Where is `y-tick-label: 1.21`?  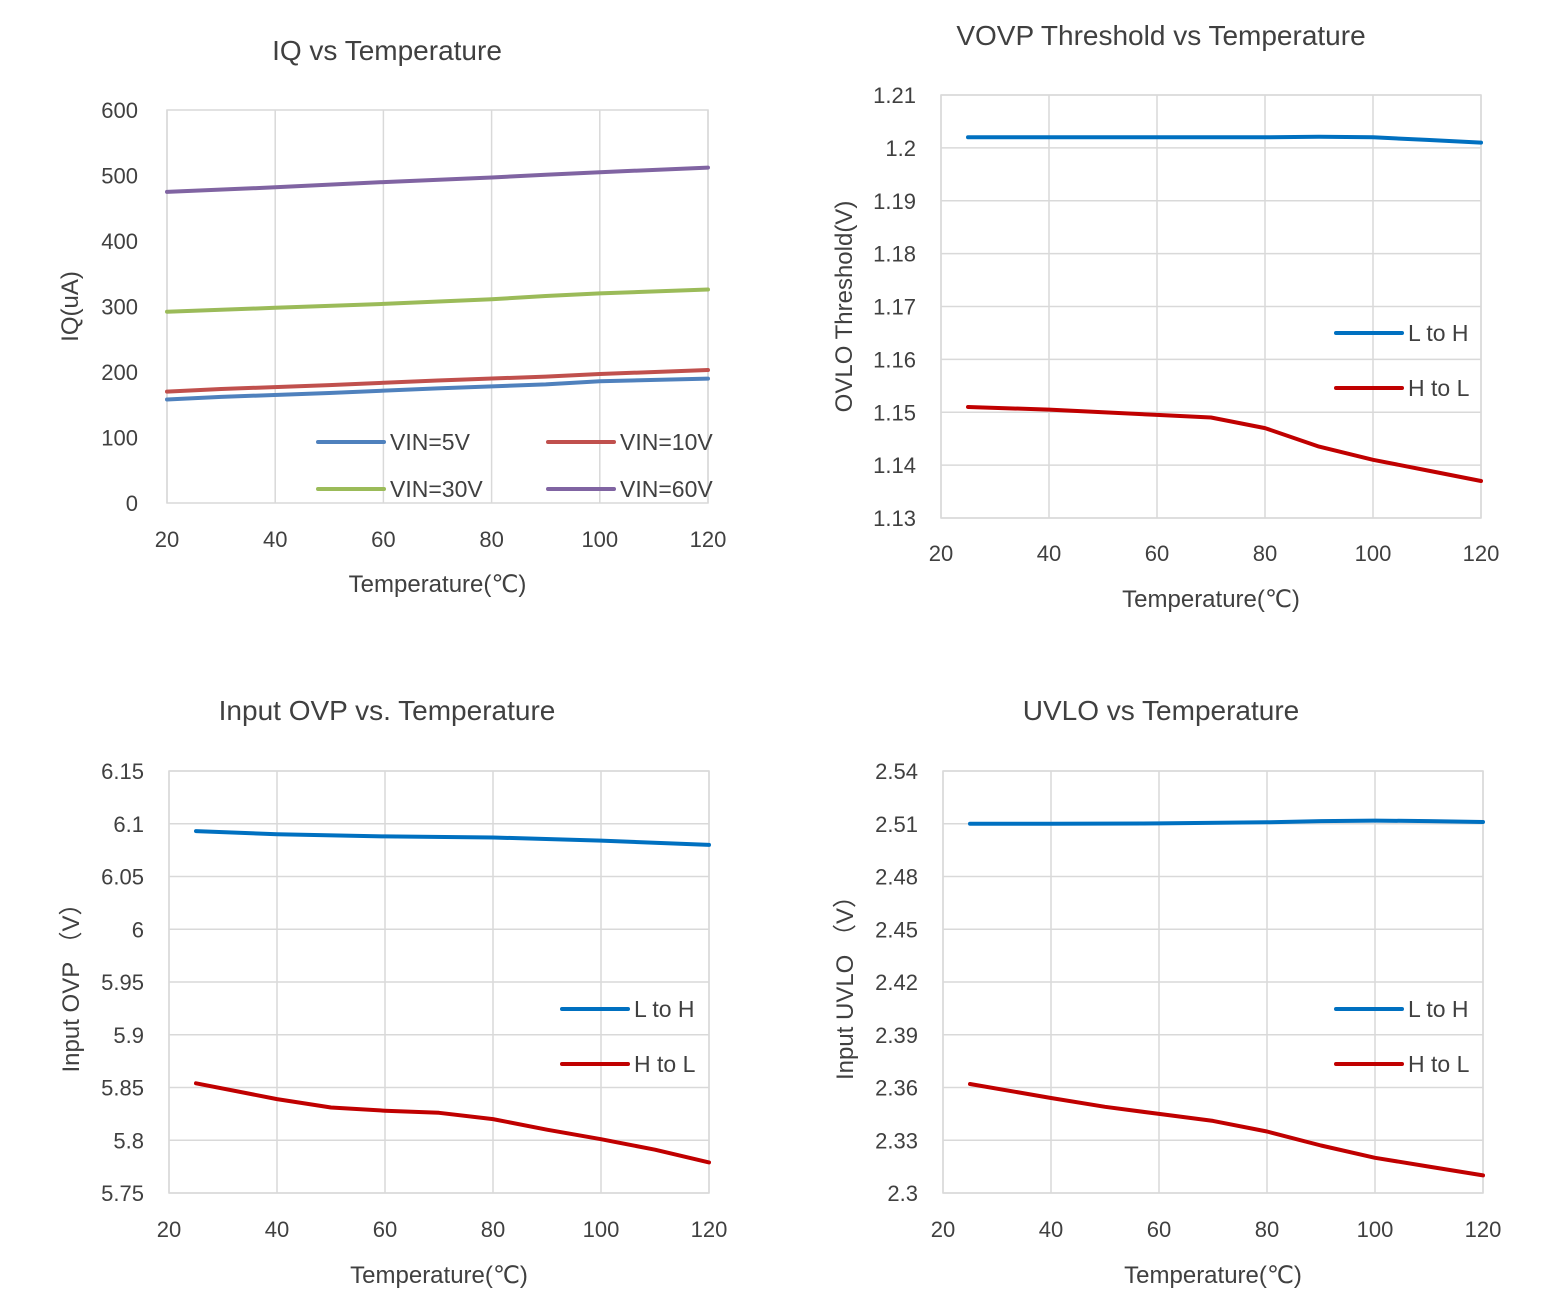 y-tick-label: 1.21 is located at coordinates (894, 95).